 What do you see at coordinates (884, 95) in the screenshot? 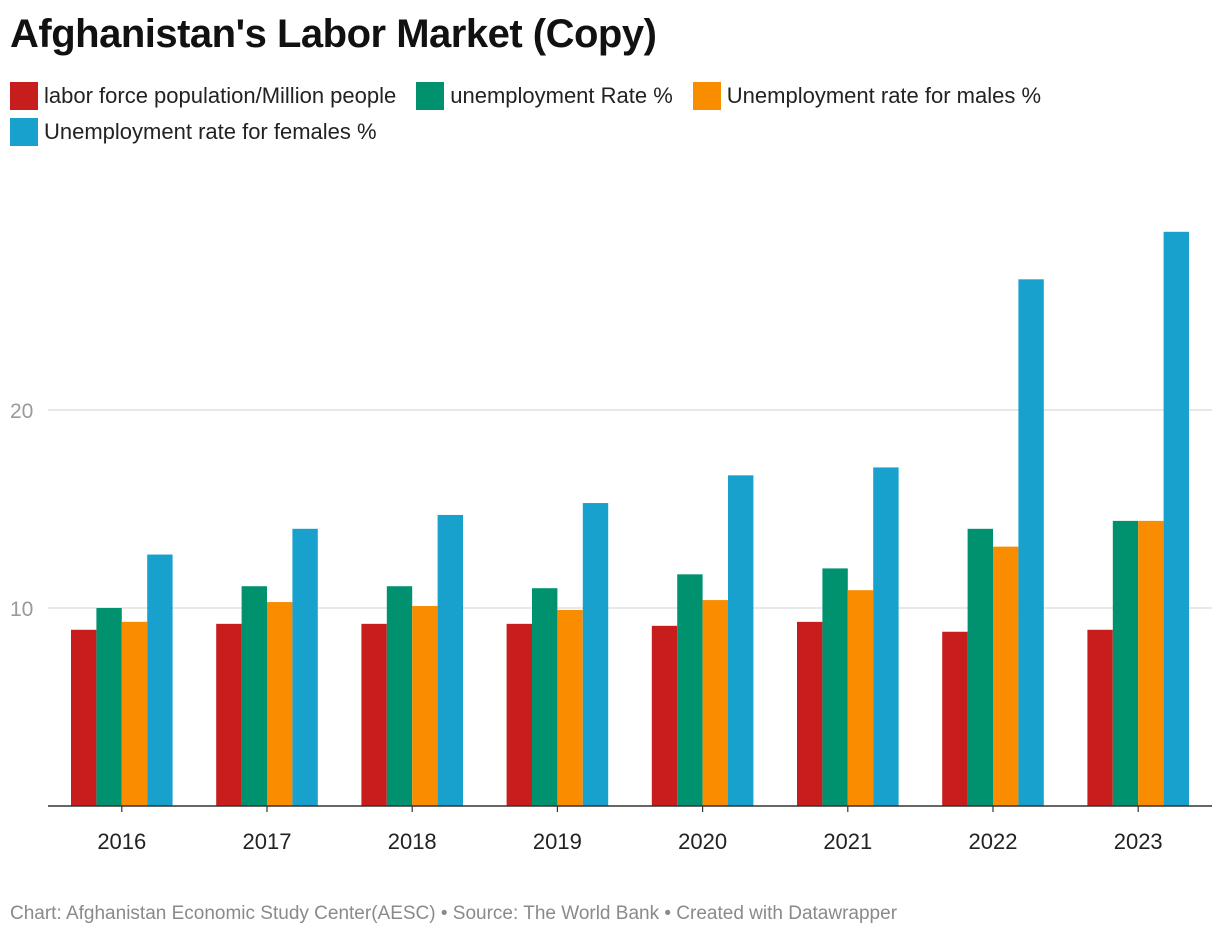
I see `legend-label: Unemployment rate for males %` at bounding box center [884, 95].